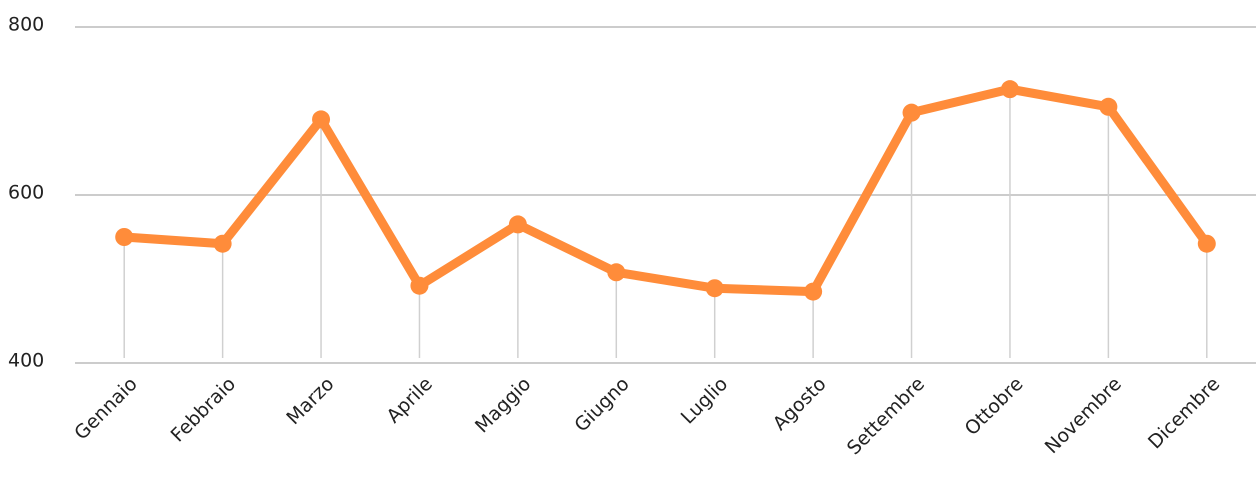 This screenshot has height=485, width=1256. What do you see at coordinates (26, 25) in the screenshot?
I see `y-tick-label: 800` at bounding box center [26, 25].